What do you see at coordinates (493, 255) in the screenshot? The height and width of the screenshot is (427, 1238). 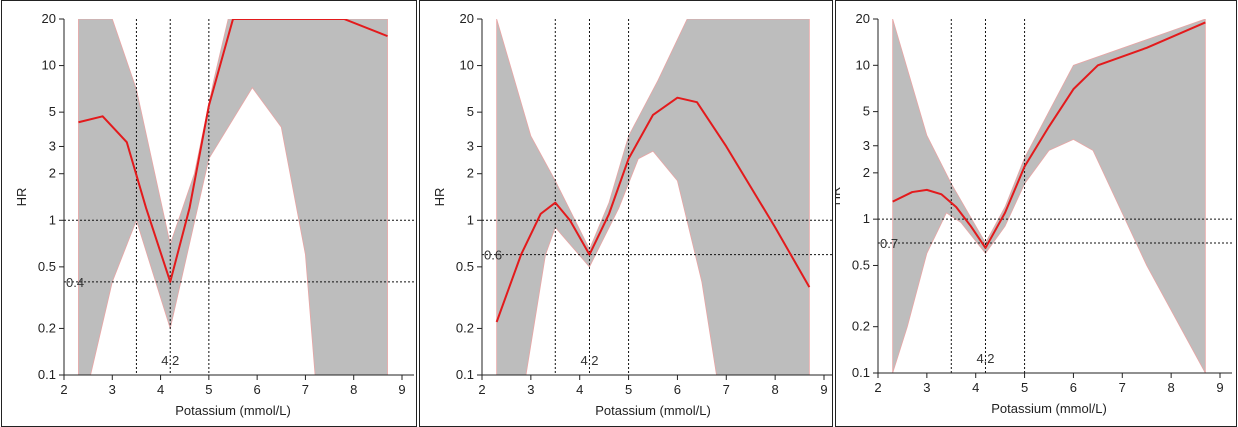 I see `hr-min-annotation: 0.6` at bounding box center [493, 255].